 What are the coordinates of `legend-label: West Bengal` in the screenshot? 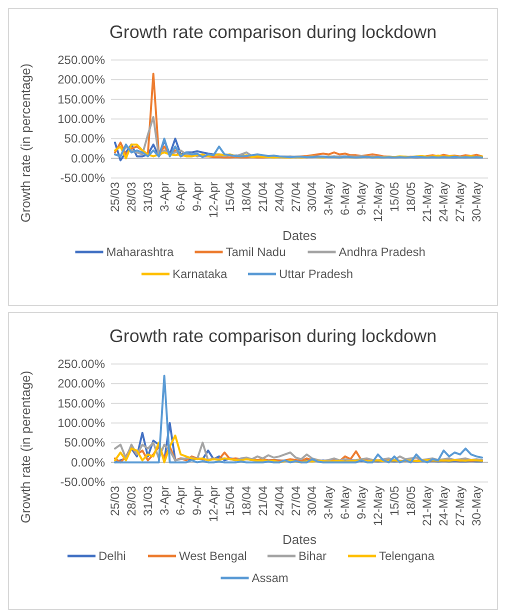 It's located at (213, 556).